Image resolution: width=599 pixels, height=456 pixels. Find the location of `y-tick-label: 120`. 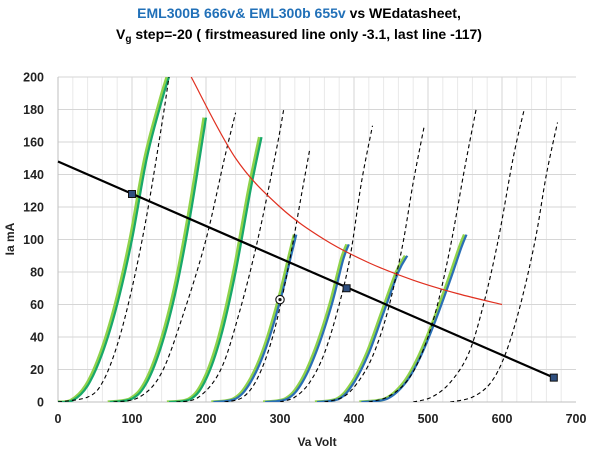

y-tick-label: 120 is located at coordinates (33, 208).